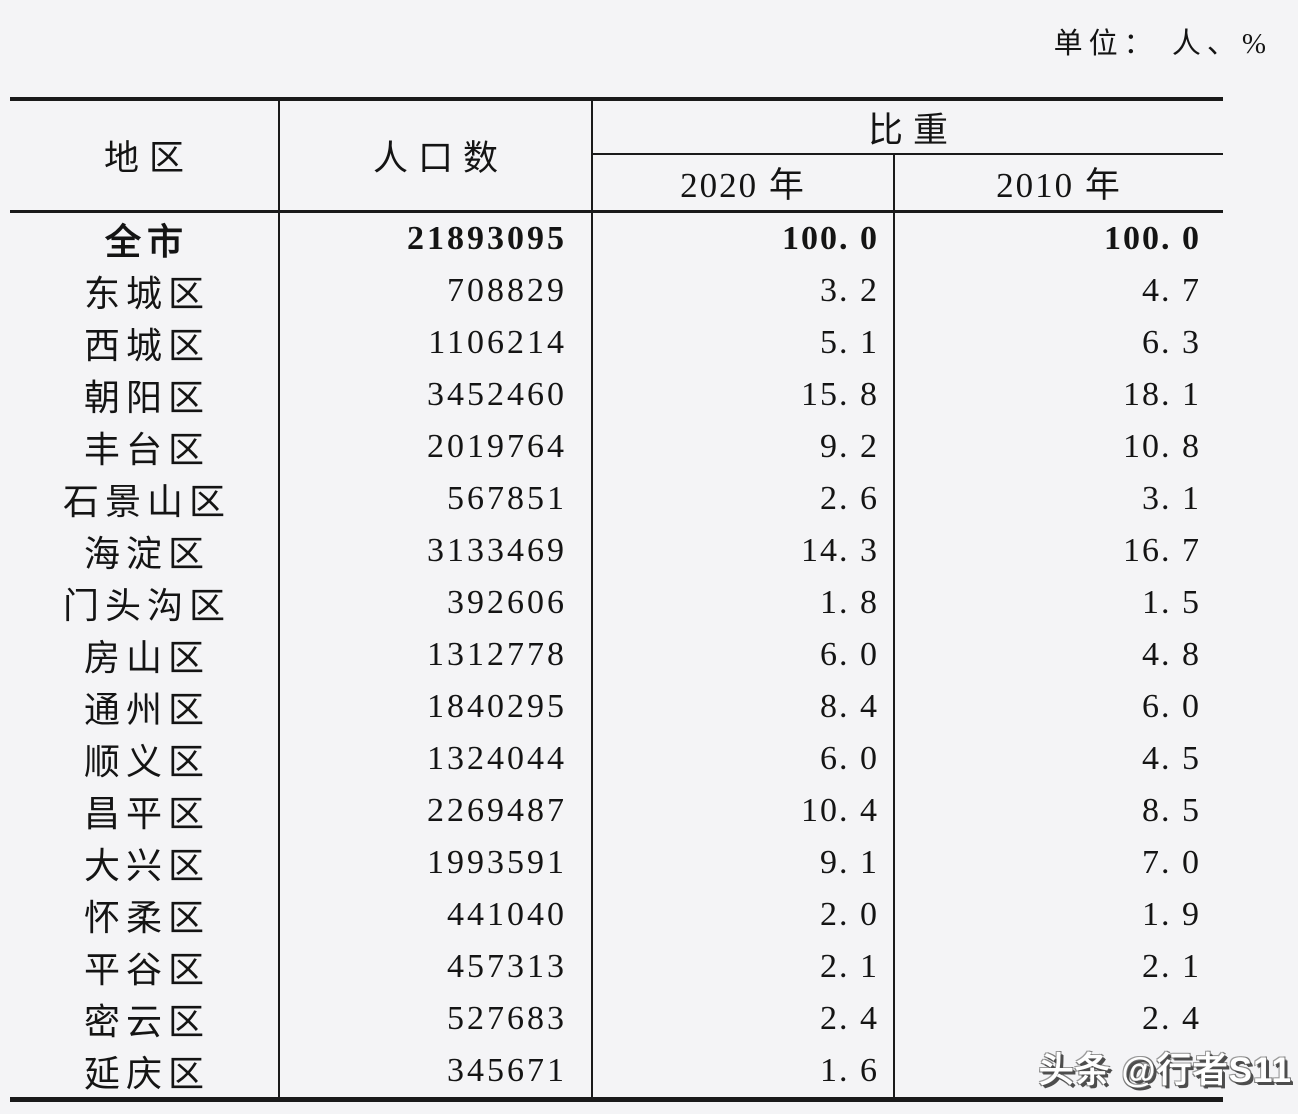 The height and width of the screenshot is (1114, 1298). Describe the element at coordinates (744, 863) in the screenshot. I see `cell-share-2020: 9. 1` at that location.